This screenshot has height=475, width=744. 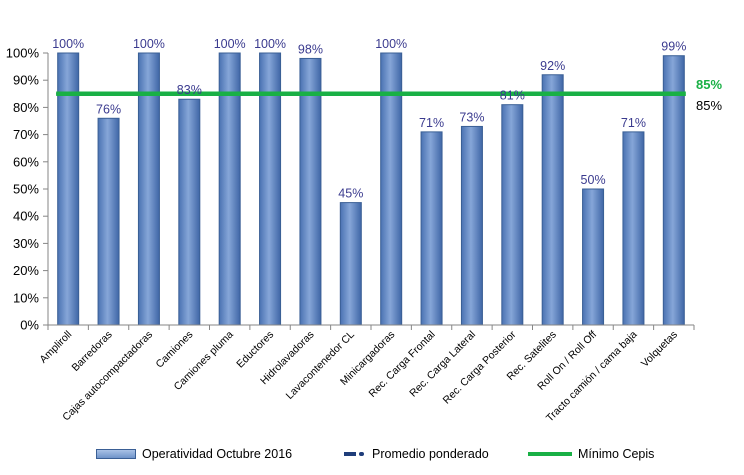 What do you see at coordinates (320, 365) in the screenshot?
I see `x-category-label: Lavacontenedor CL` at bounding box center [320, 365].